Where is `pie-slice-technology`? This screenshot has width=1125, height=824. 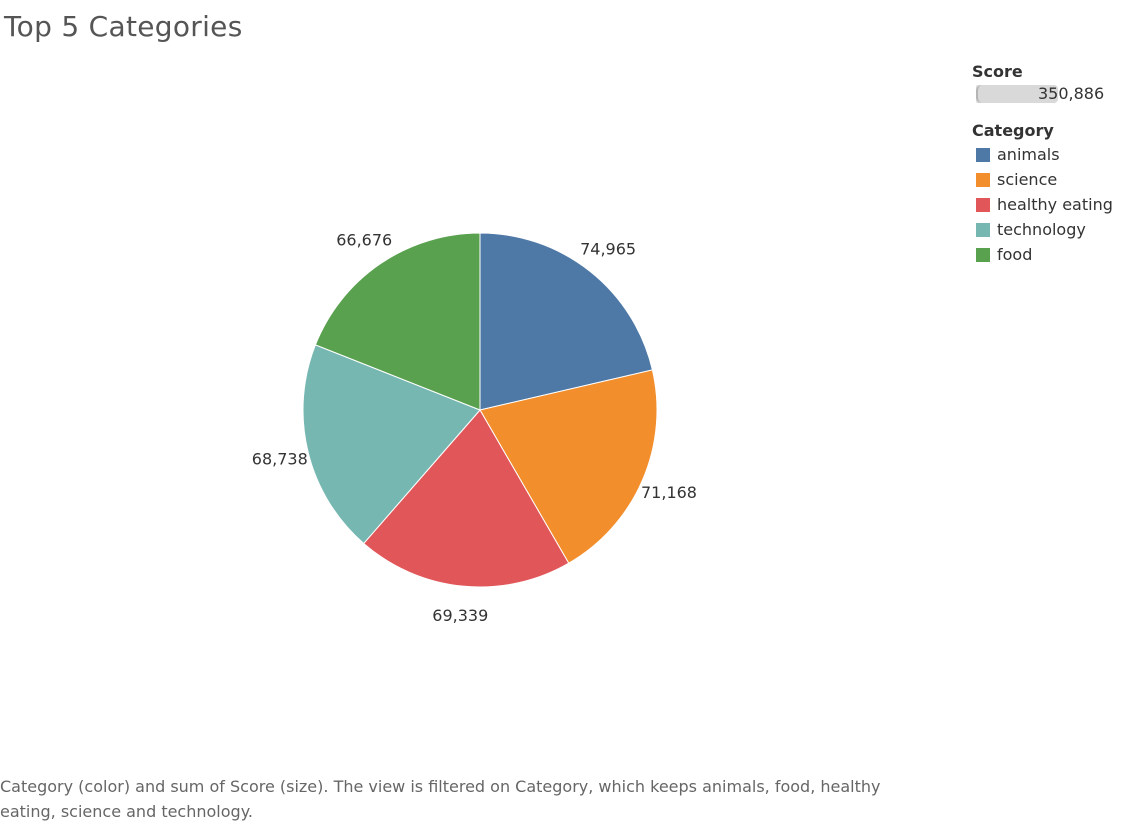
pie-slice-technology is located at coordinates (391, 444).